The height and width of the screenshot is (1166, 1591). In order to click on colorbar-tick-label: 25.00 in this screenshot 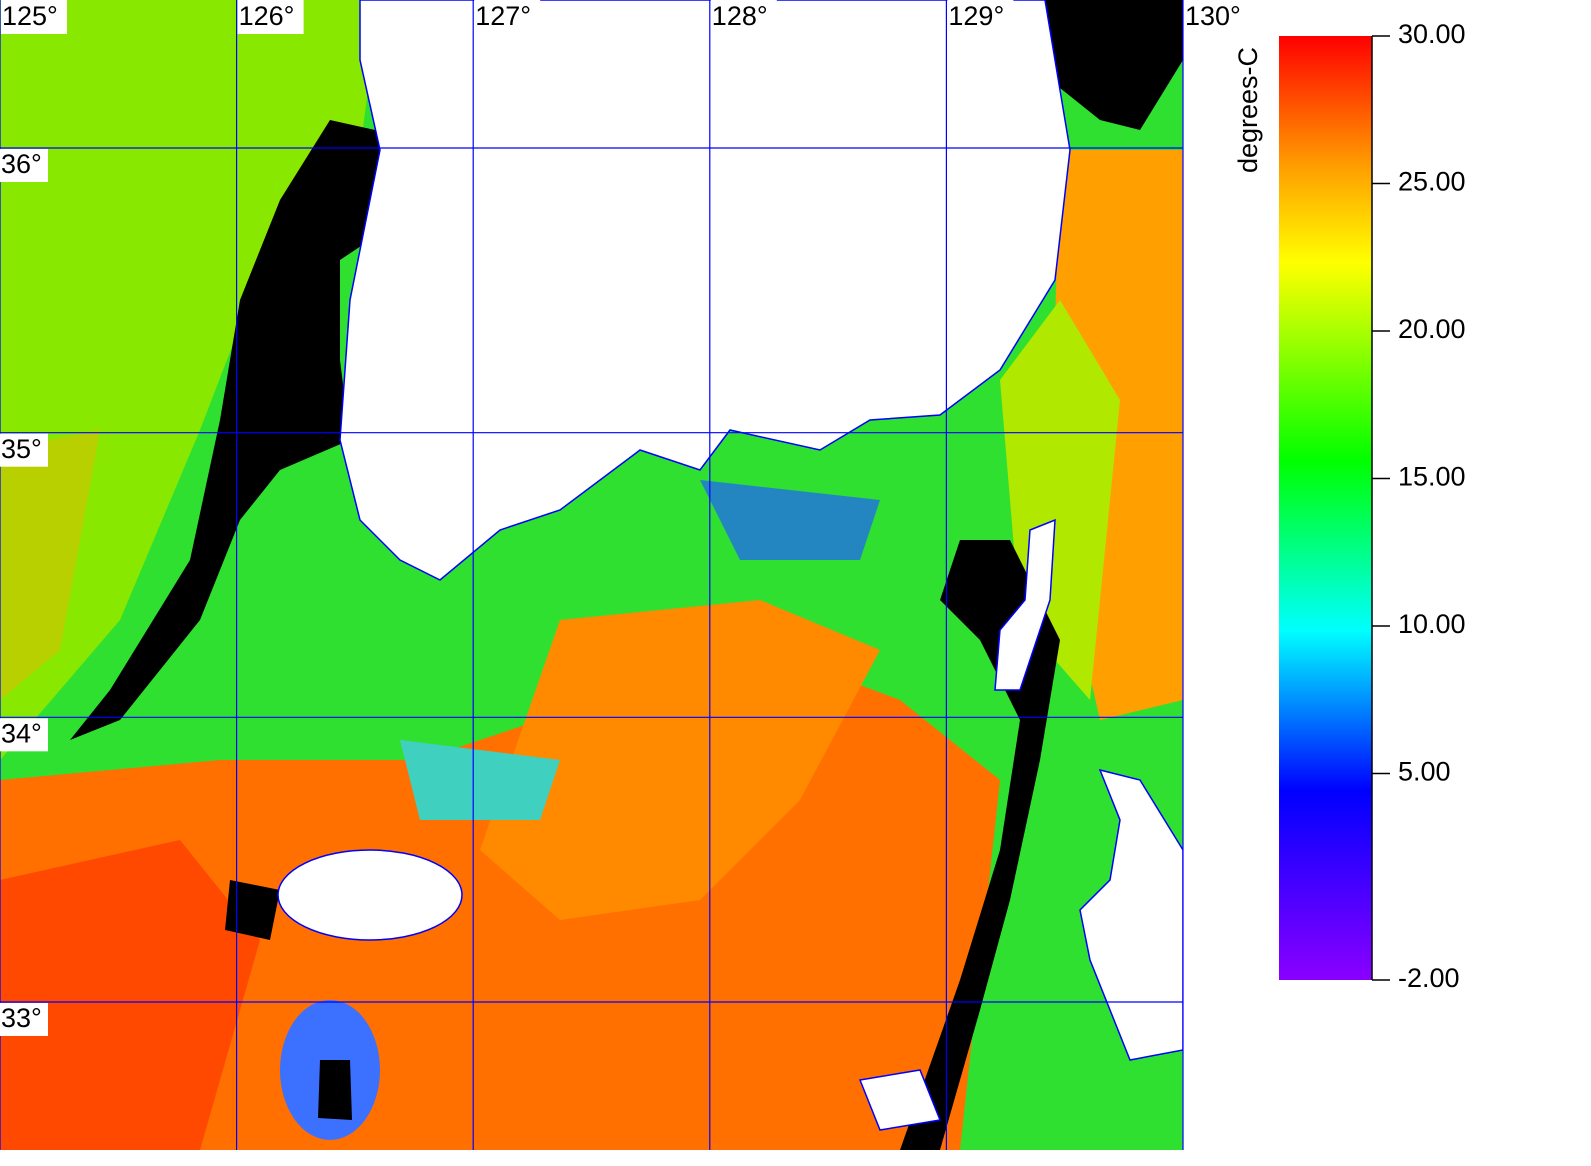, I will do `click(1432, 182)`.